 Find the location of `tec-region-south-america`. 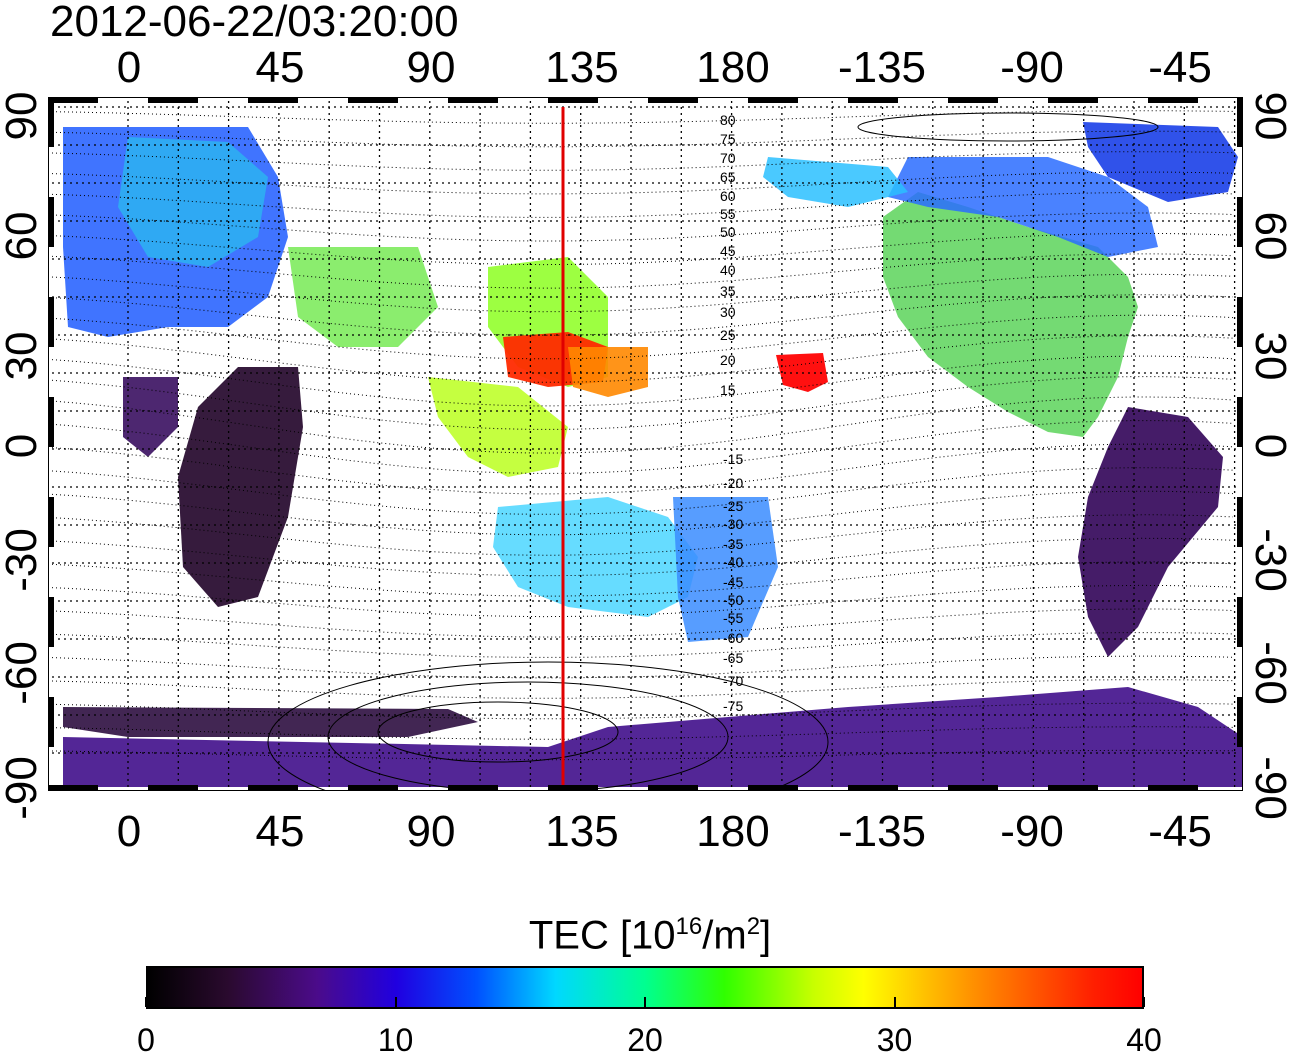

tec-region-south-america is located at coordinates (1150, 532).